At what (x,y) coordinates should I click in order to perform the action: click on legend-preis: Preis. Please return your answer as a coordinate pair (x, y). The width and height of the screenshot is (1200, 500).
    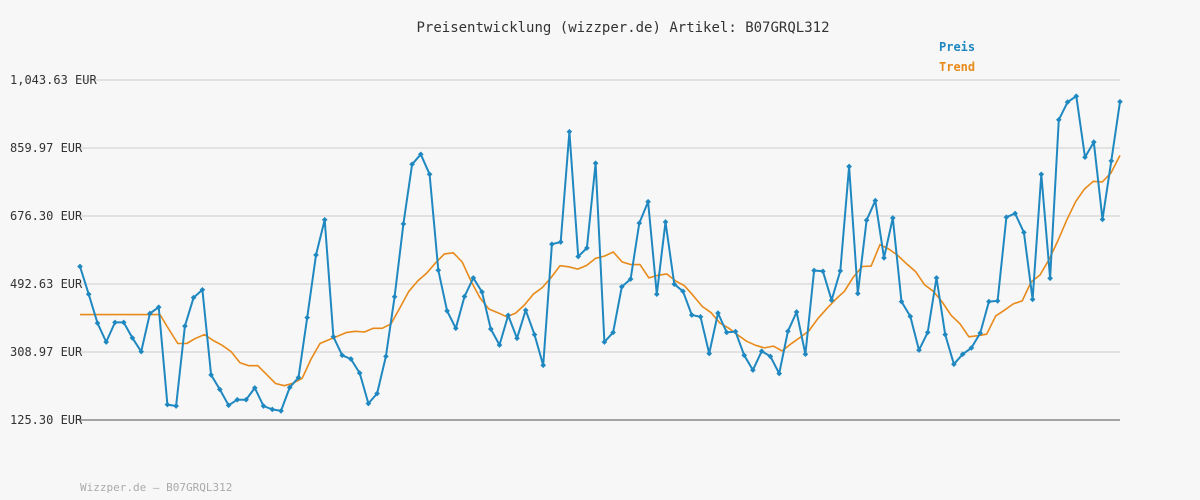
    Looking at the image, I should click on (957, 47).